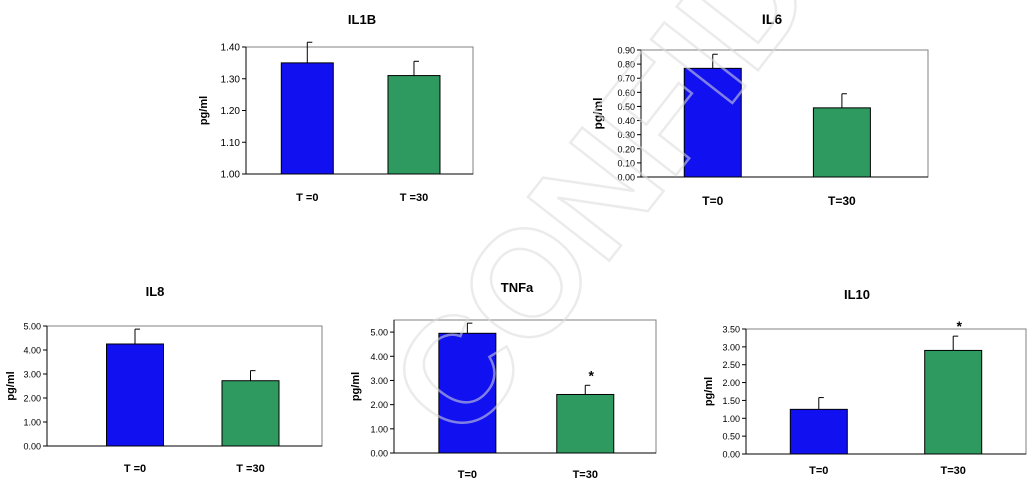  I want to click on y-tick-label: 0.10, so click(626, 163).